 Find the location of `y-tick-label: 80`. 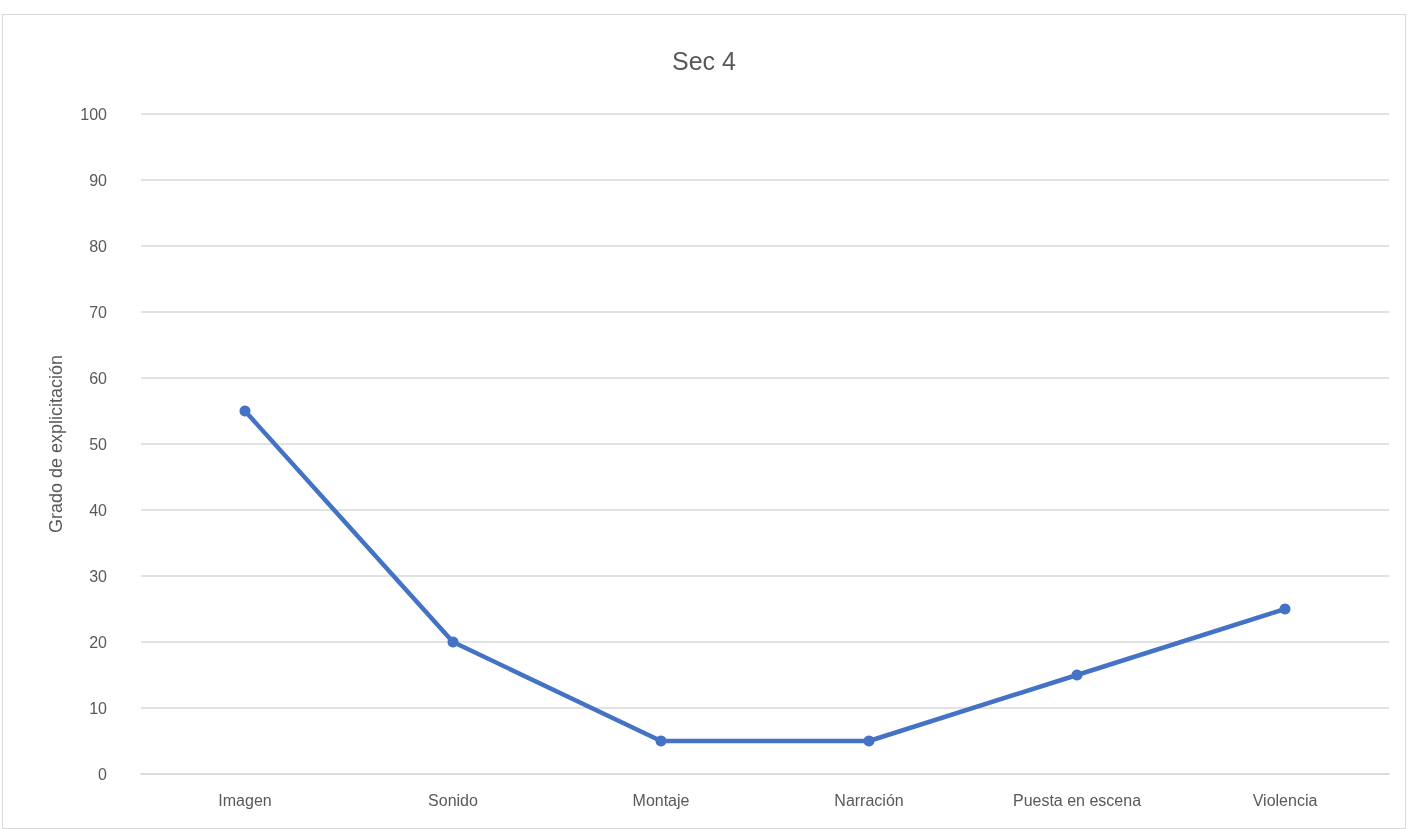

y-tick-label: 80 is located at coordinates (98, 246).